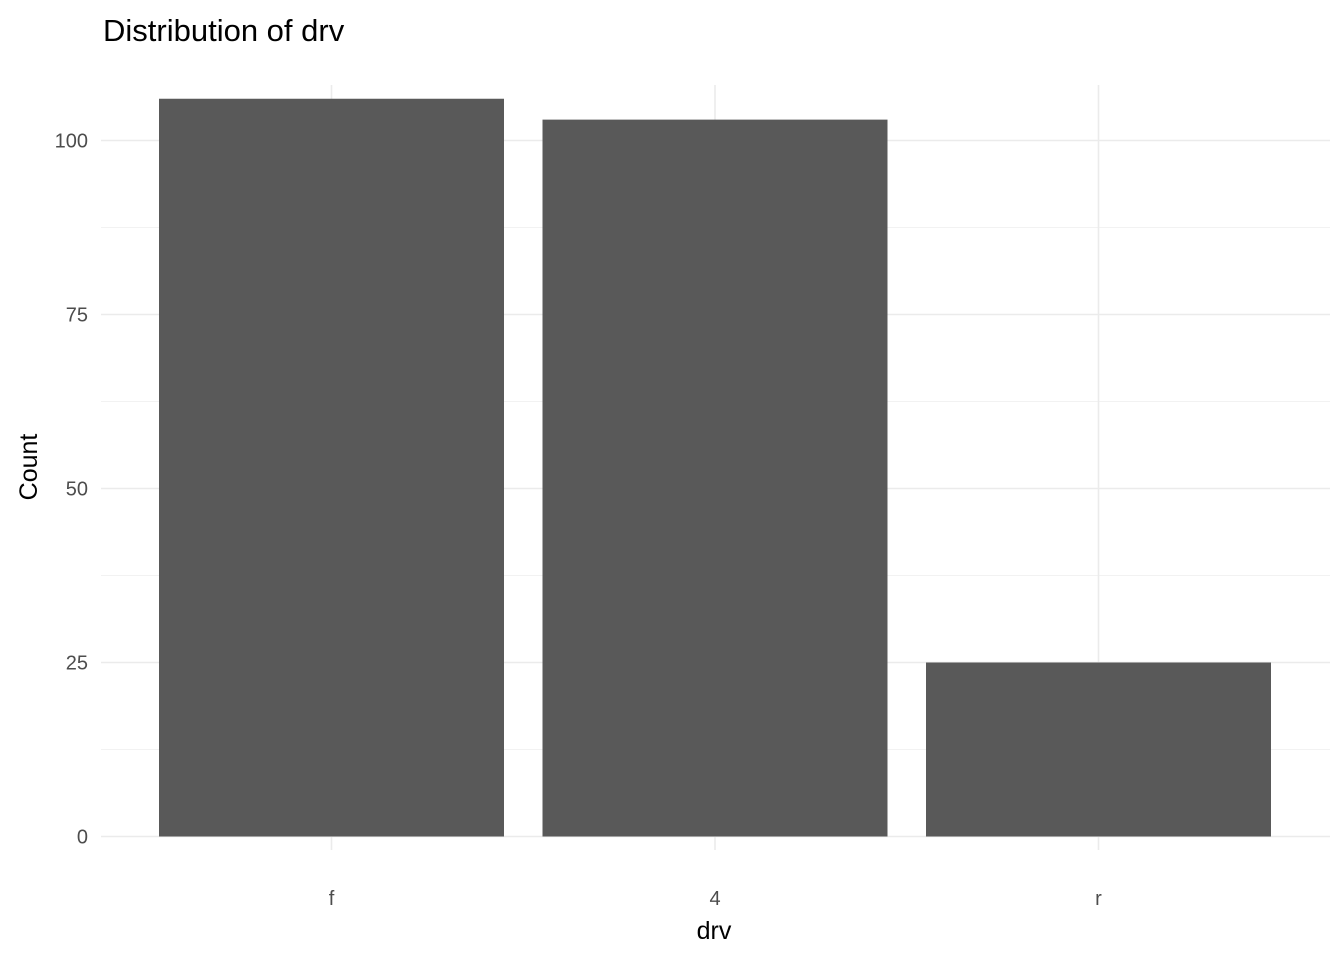  Describe the element at coordinates (224, 30) in the screenshot. I see `chart-title: Distribution of drv` at that location.